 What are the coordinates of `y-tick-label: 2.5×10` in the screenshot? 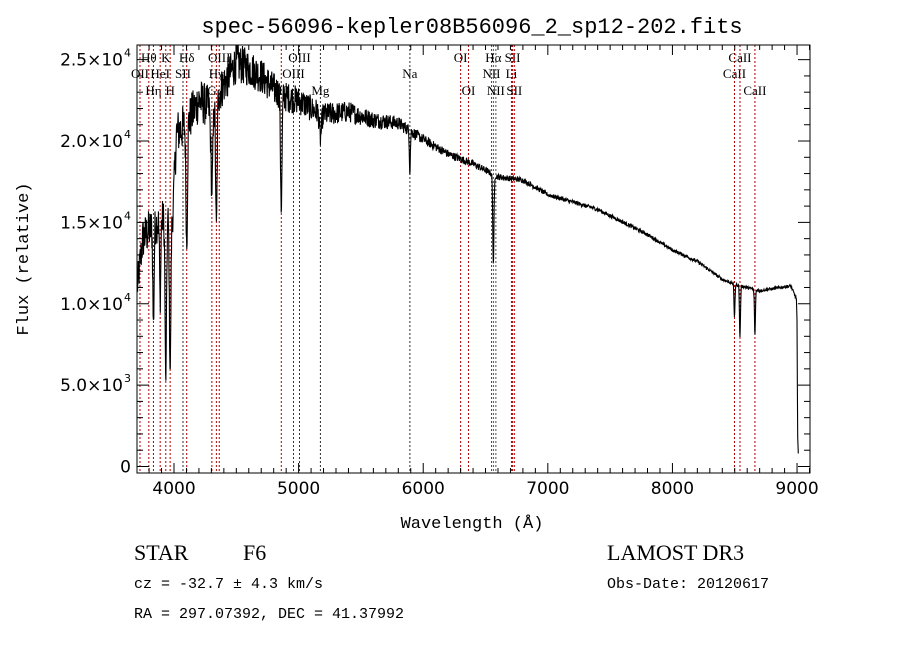 It's located at (91, 61).